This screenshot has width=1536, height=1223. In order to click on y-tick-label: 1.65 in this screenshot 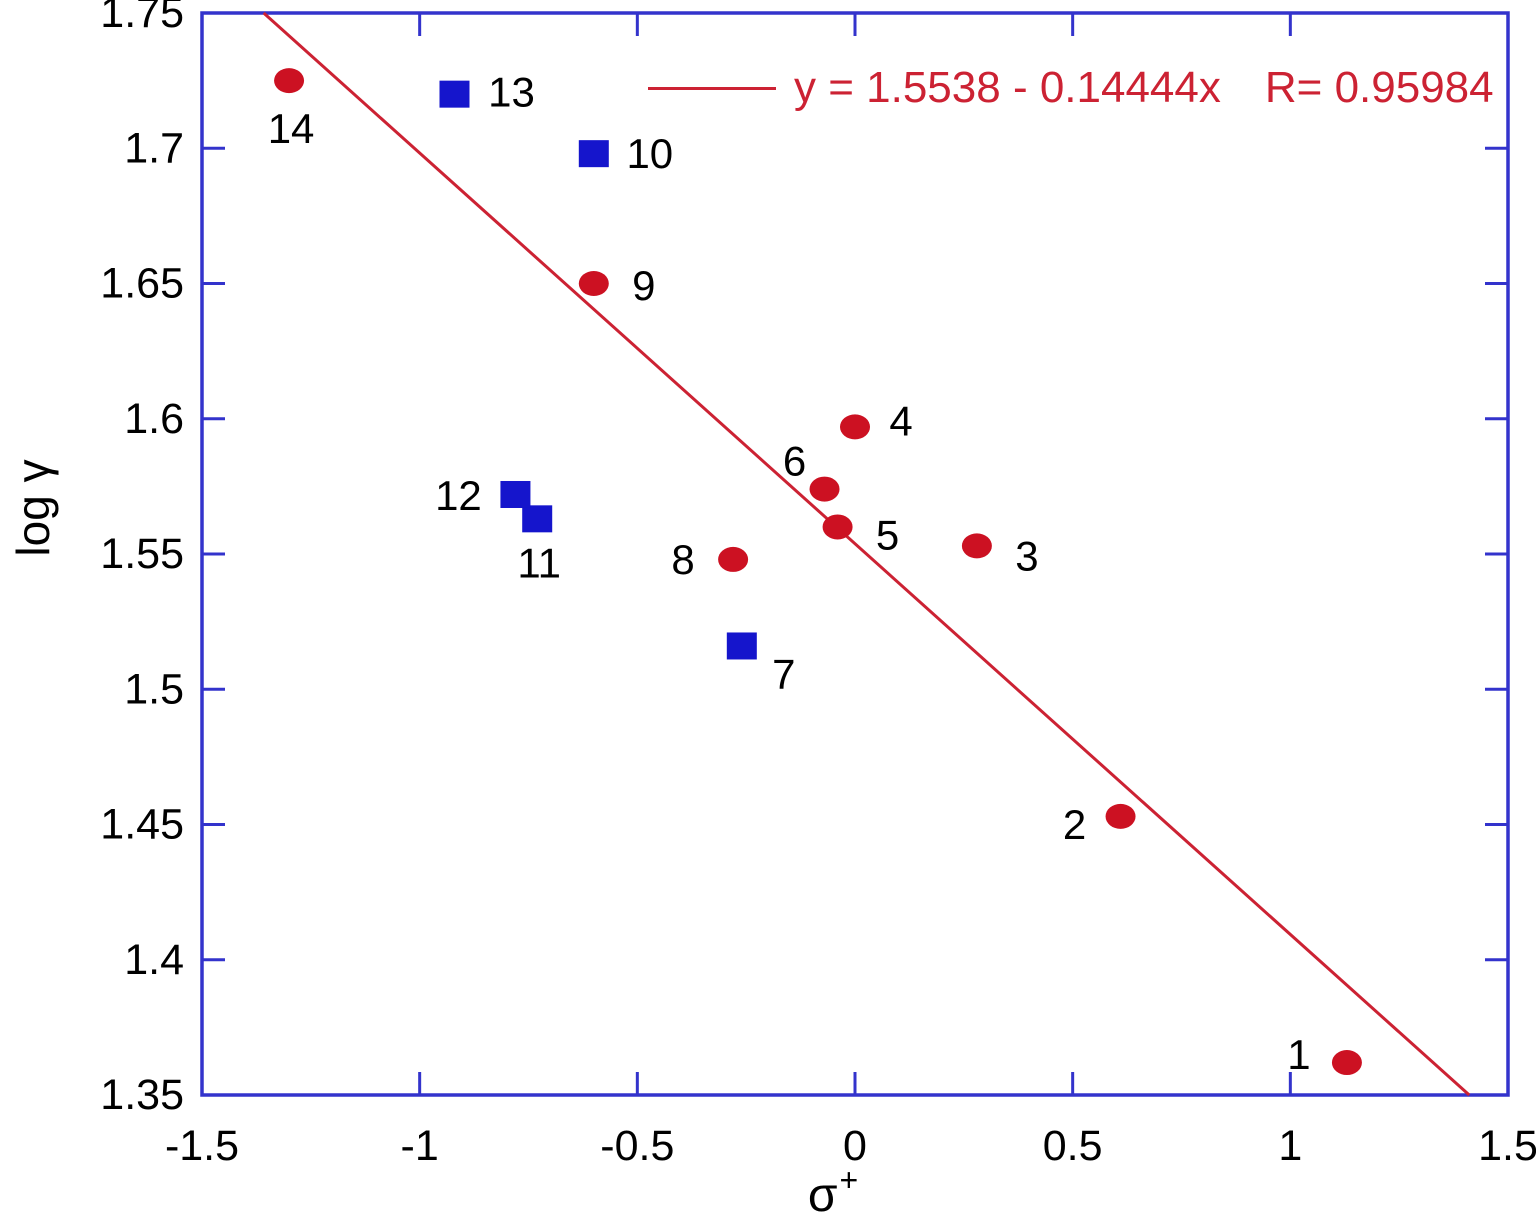, I will do `click(142, 284)`.